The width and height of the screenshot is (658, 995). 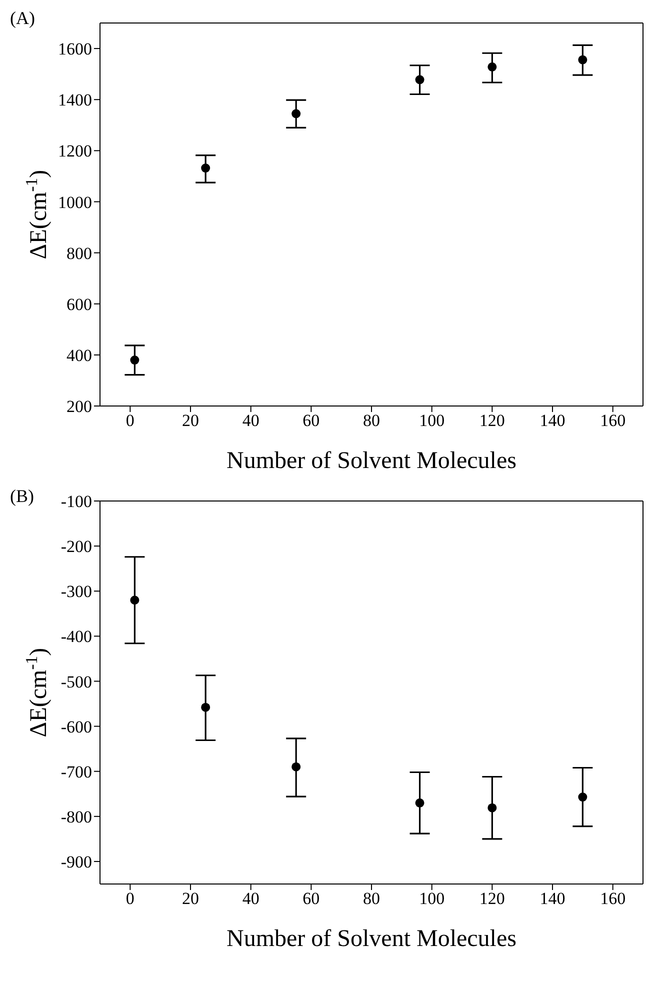 I want to click on chart-title: (A), so click(x=22, y=18).